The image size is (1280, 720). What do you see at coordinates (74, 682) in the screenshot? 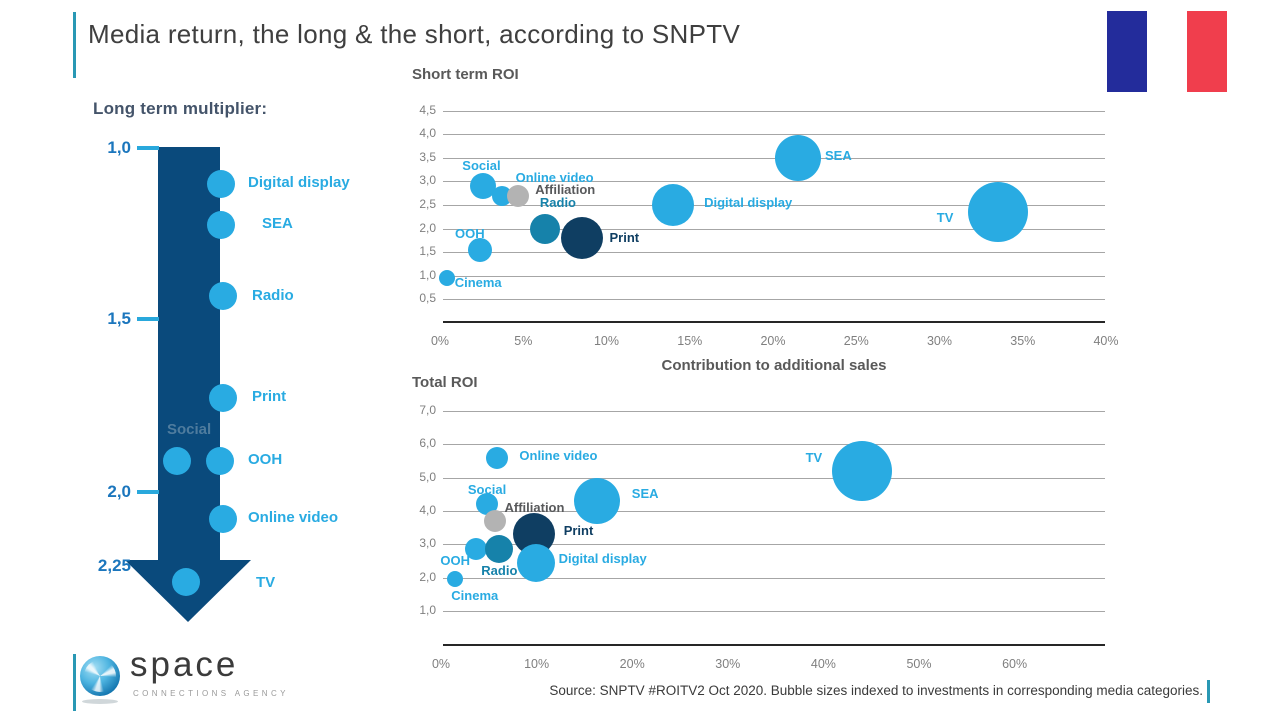
I see `logo-accent-bar` at bounding box center [74, 682].